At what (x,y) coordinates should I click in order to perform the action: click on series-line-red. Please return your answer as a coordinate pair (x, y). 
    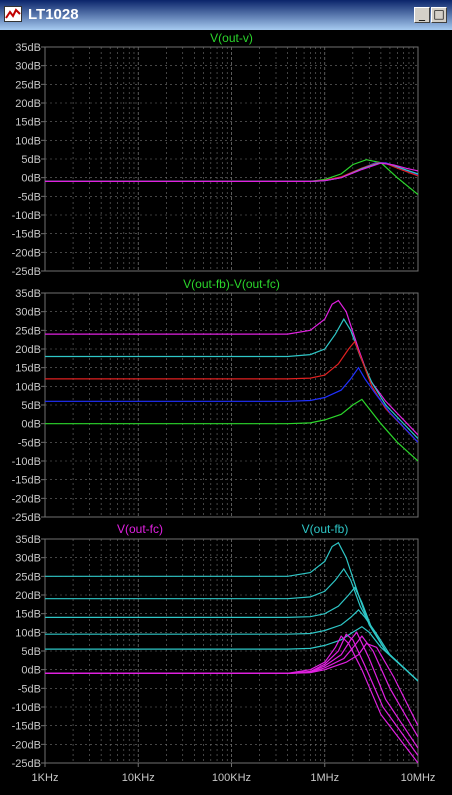
    Looking at the image, I should click on (231, 391).